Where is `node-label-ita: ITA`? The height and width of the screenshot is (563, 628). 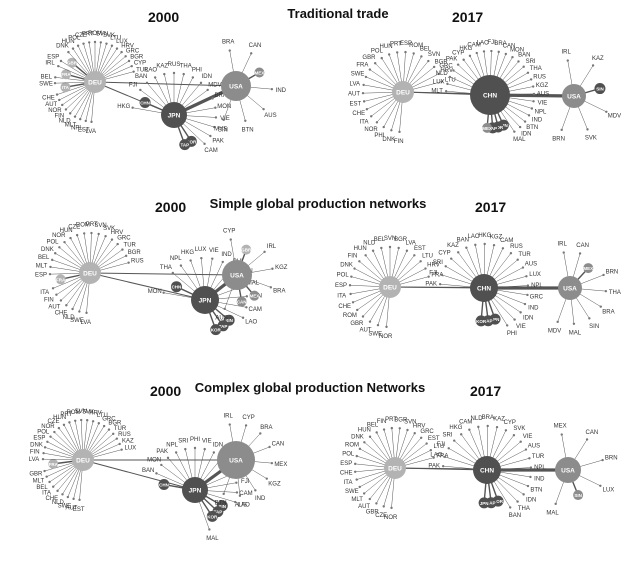
node-label-ita: ITA is located at coordinates (364, 123).